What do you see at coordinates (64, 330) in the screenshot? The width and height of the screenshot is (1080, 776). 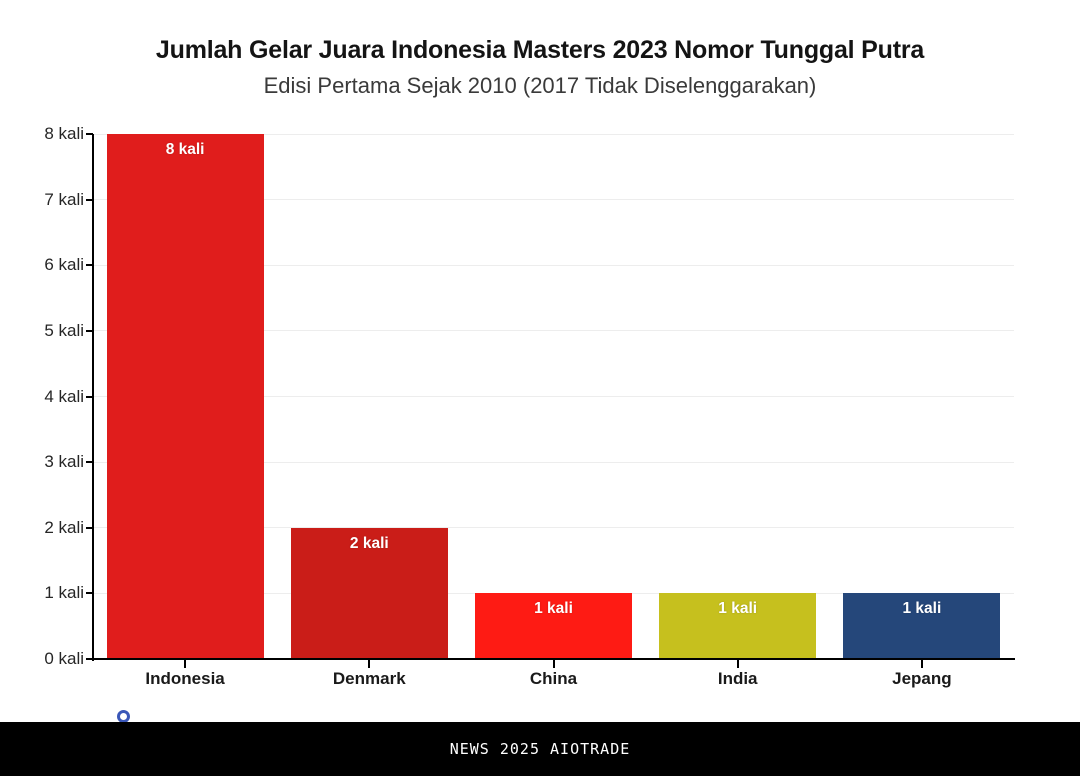 I see `y-tick-label: 5 kali` at bounding box center [64, 330].